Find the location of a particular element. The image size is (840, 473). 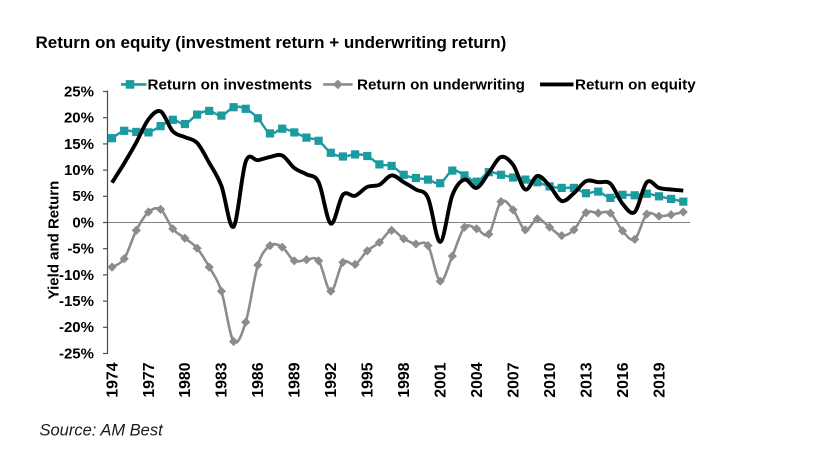

svg-text: 1992 is located at coordinates (331, 379).